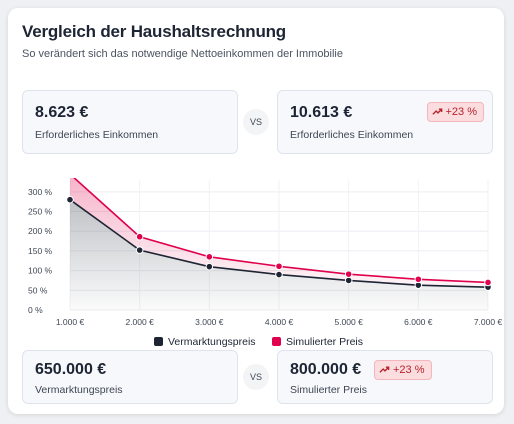 Image resolution: width=514 pixels, height=424 pixels. Describe the element at coordinates (71, 369) in the screenshot. I see `current-price-value: 650.000 €` at that location.